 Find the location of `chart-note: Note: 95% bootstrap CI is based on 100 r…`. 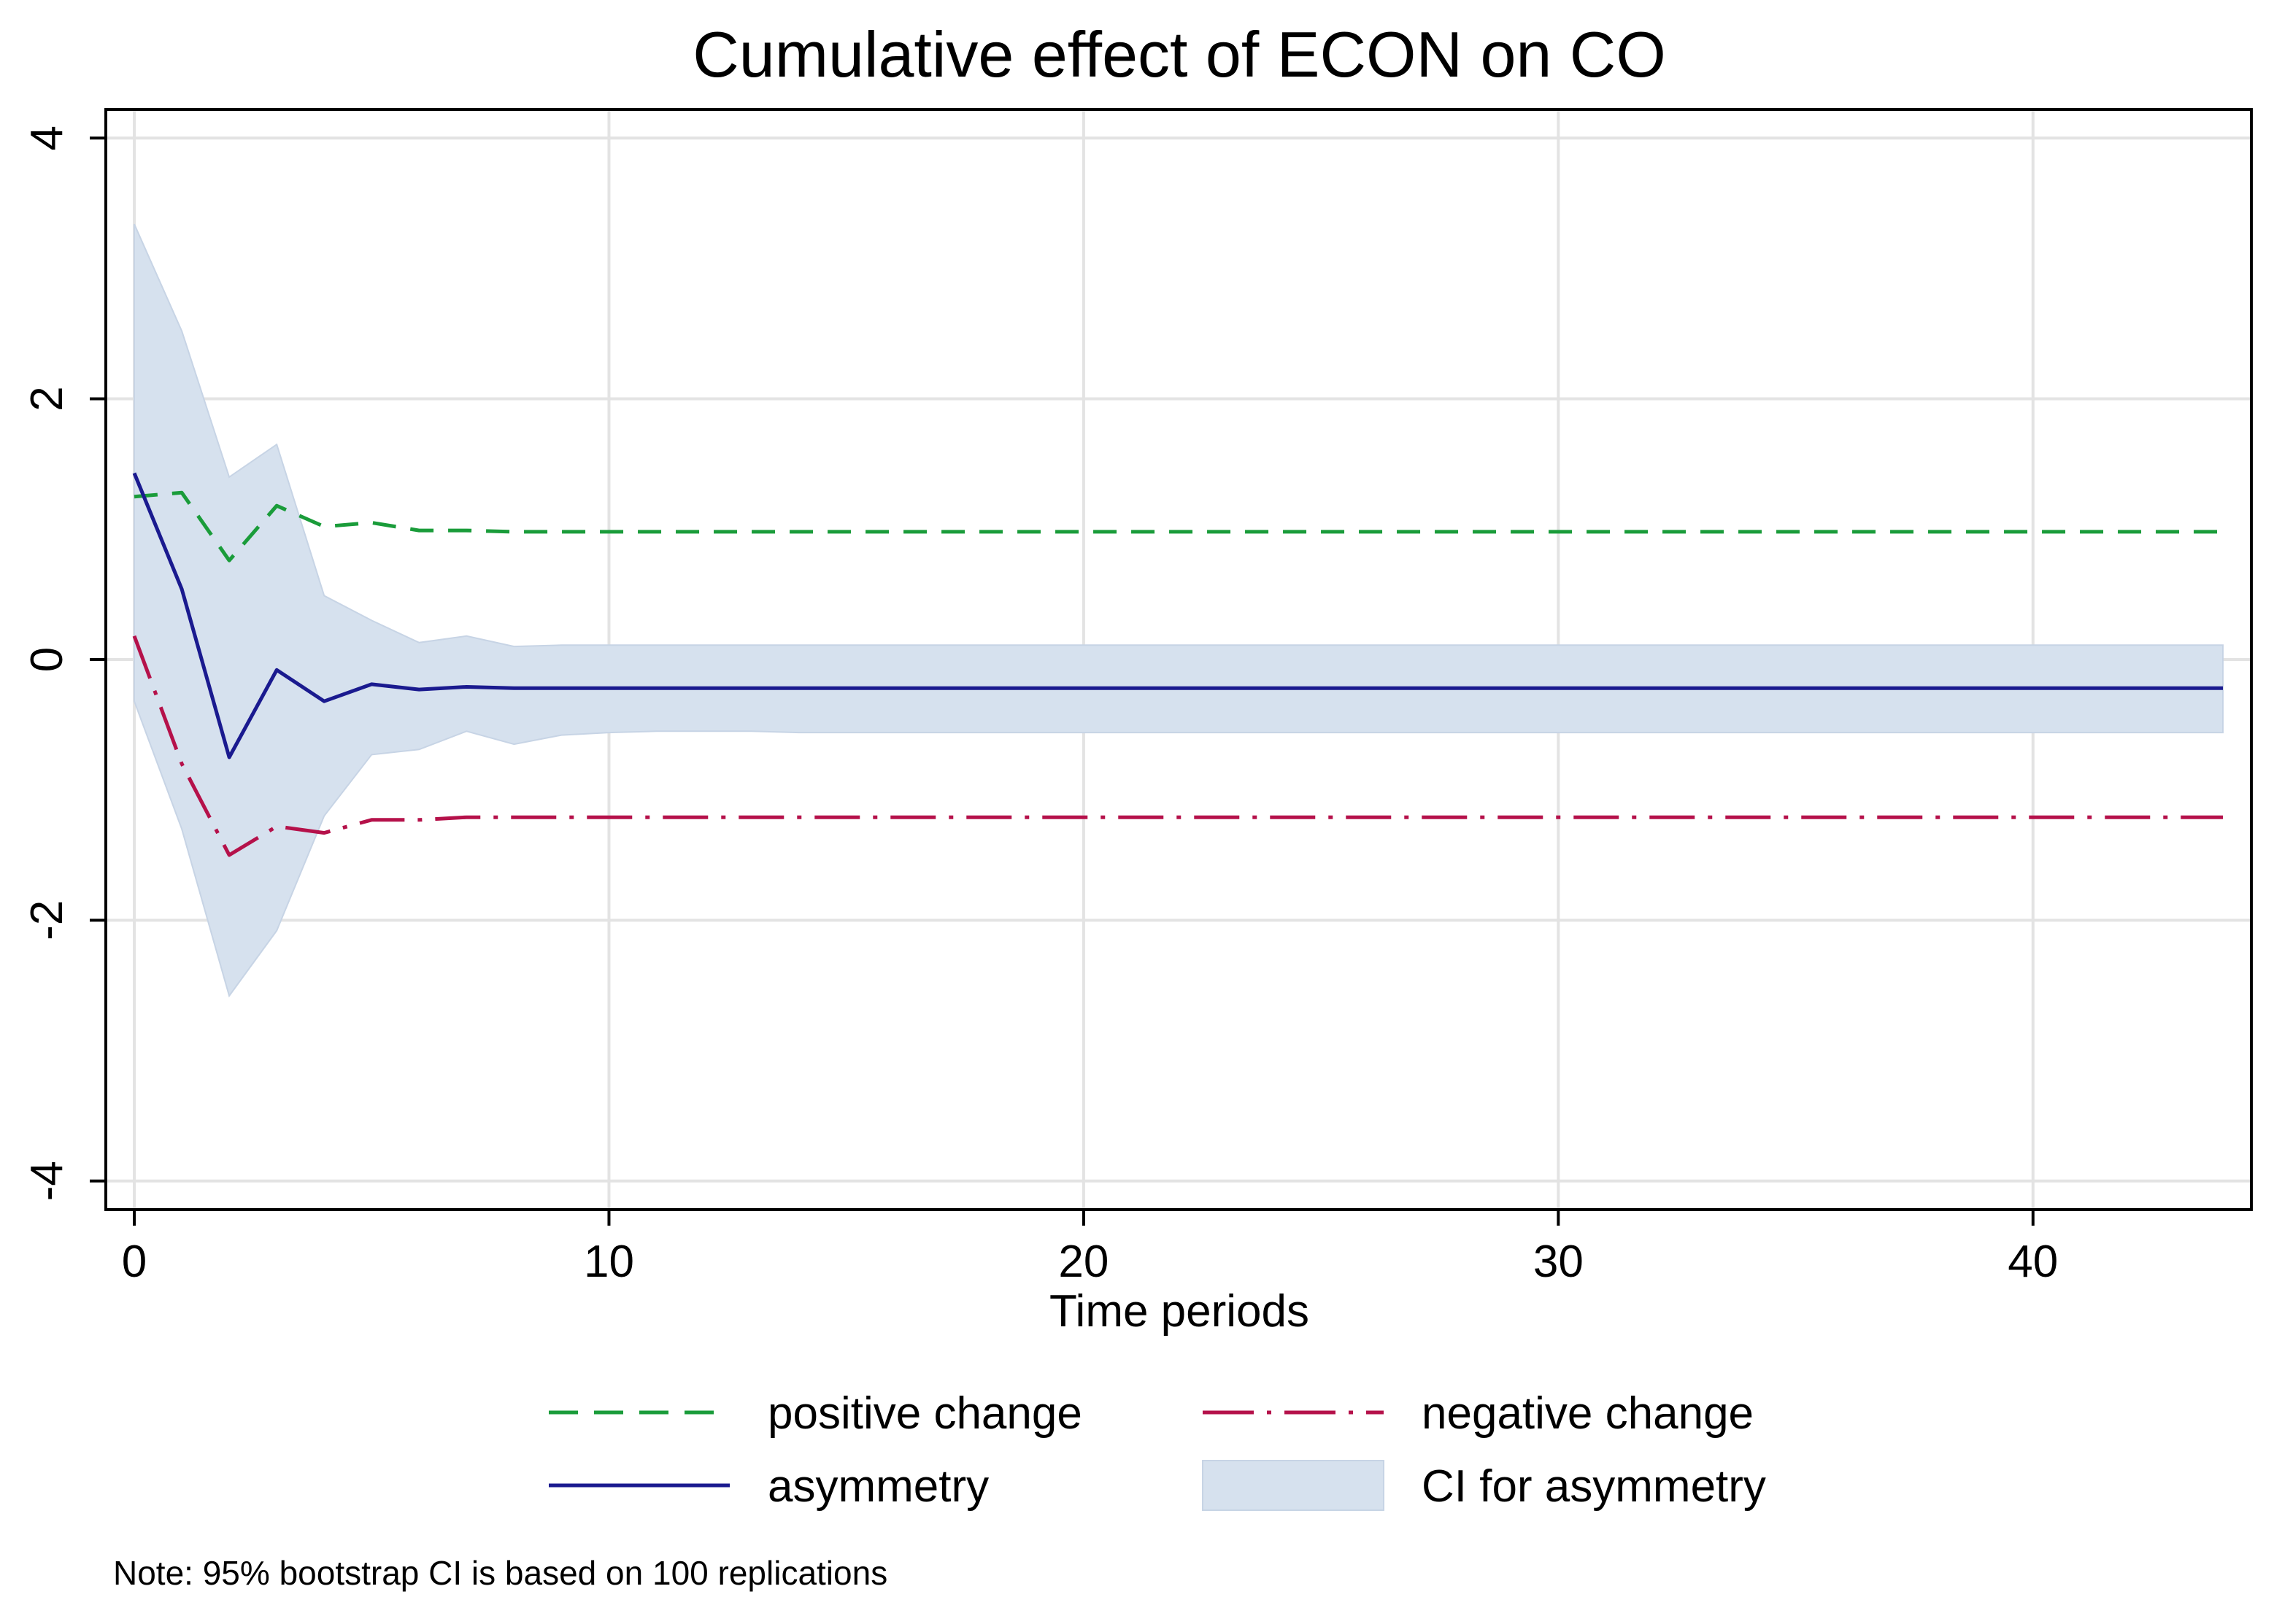

chart-note: Note: 95% bootstrap CI is based on 100 r… is located at coordinates (500, 1573).